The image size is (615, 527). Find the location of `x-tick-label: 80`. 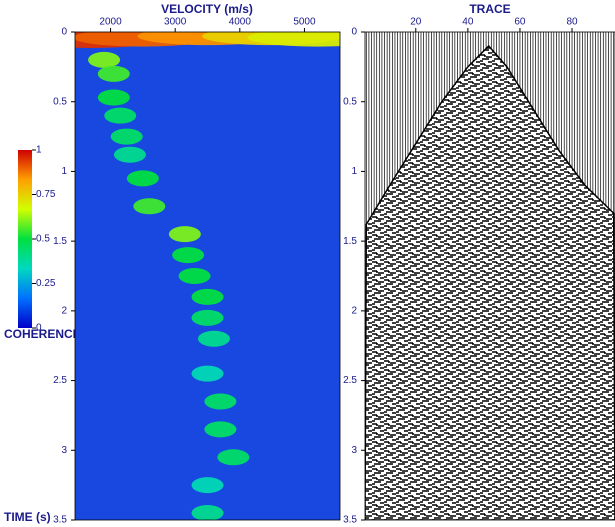

x-tick-label: 80 is located at coordinates (572, 22).